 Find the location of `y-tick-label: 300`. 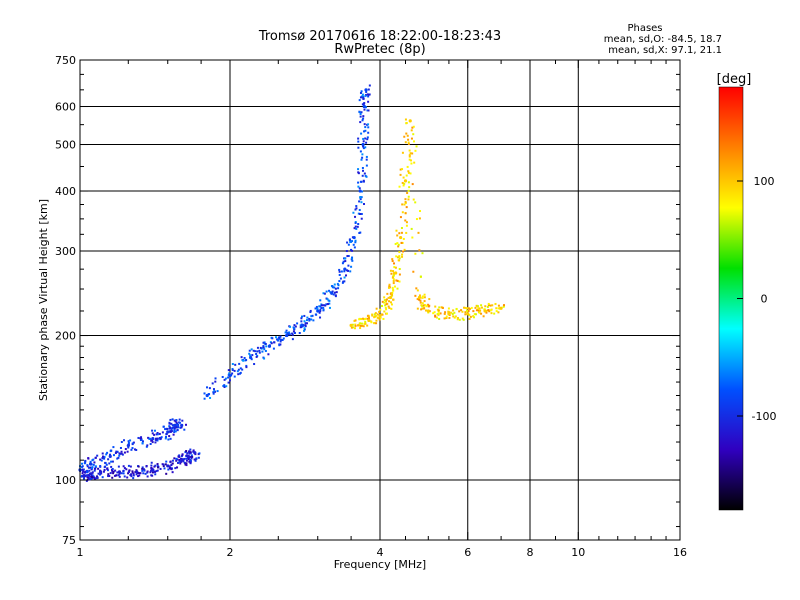

y-tick-label: 300 is located at coordinates (65, 251).